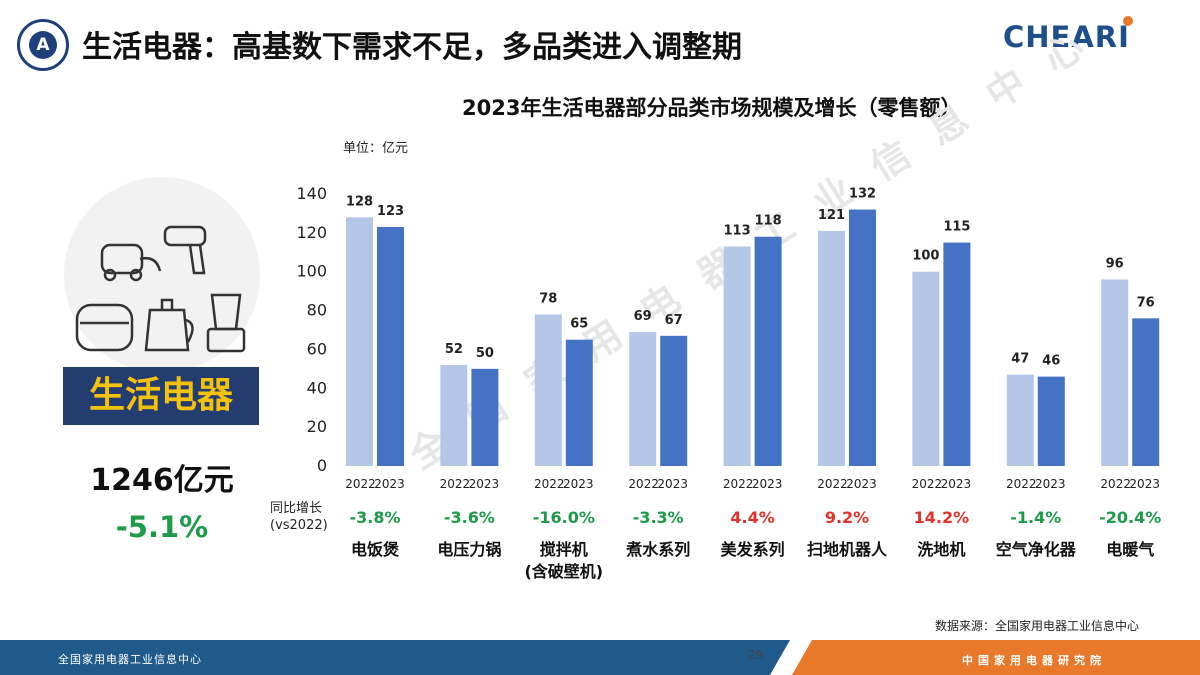  What do you see at coordinates (1034, 660) in the screenshot?
I see `footer-right-text: 中国家用电器研究院` at bounding box center [1034, 660].